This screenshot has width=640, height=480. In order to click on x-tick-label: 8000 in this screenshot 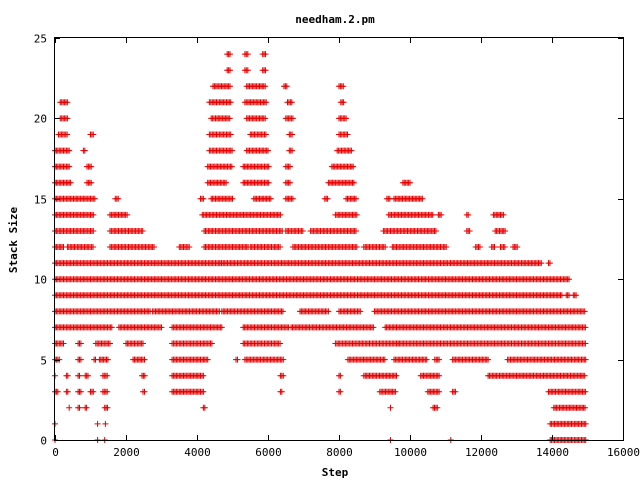, I will do `click(339, 452)`.